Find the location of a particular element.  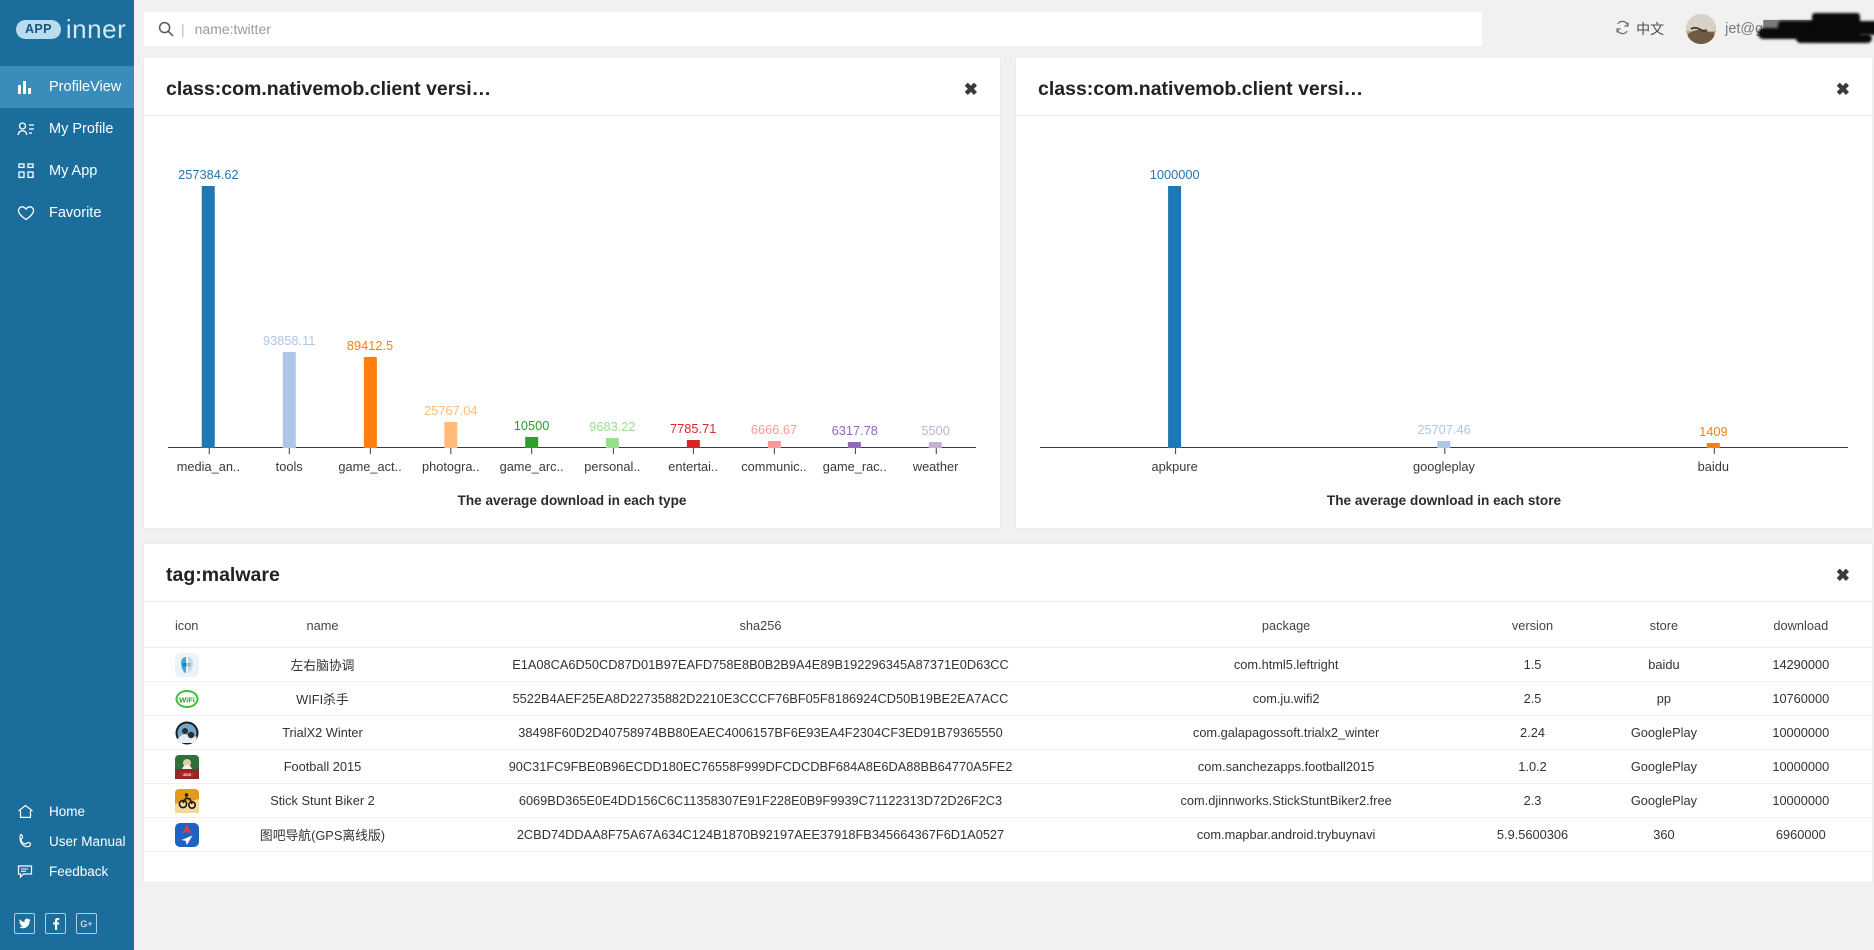

sidebar-item-my-profile: My Profile is located at coordinates (67, 129).